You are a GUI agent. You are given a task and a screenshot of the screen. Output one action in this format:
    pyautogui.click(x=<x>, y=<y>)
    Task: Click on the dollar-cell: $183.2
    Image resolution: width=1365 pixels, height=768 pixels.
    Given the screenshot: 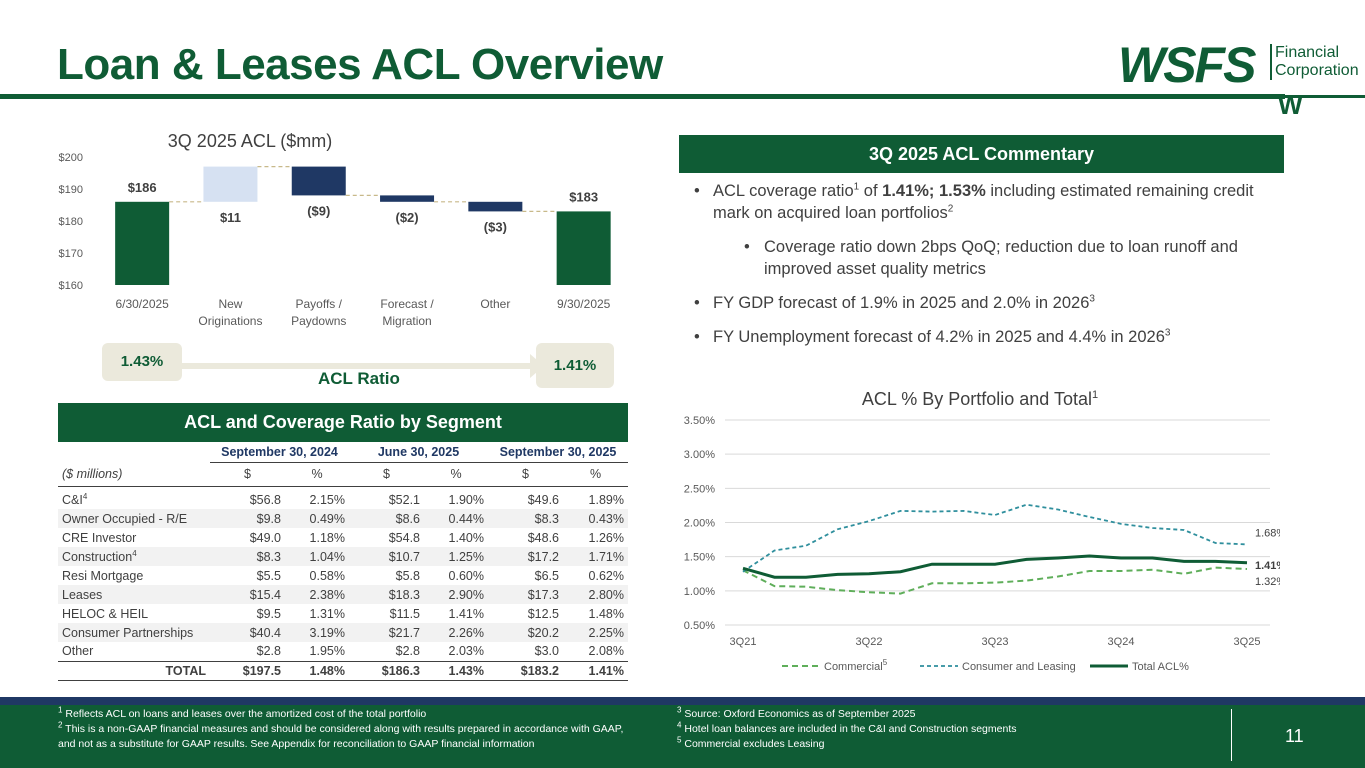 What is the action you would take?
    pyautogui.click(x=525, y=670)
    